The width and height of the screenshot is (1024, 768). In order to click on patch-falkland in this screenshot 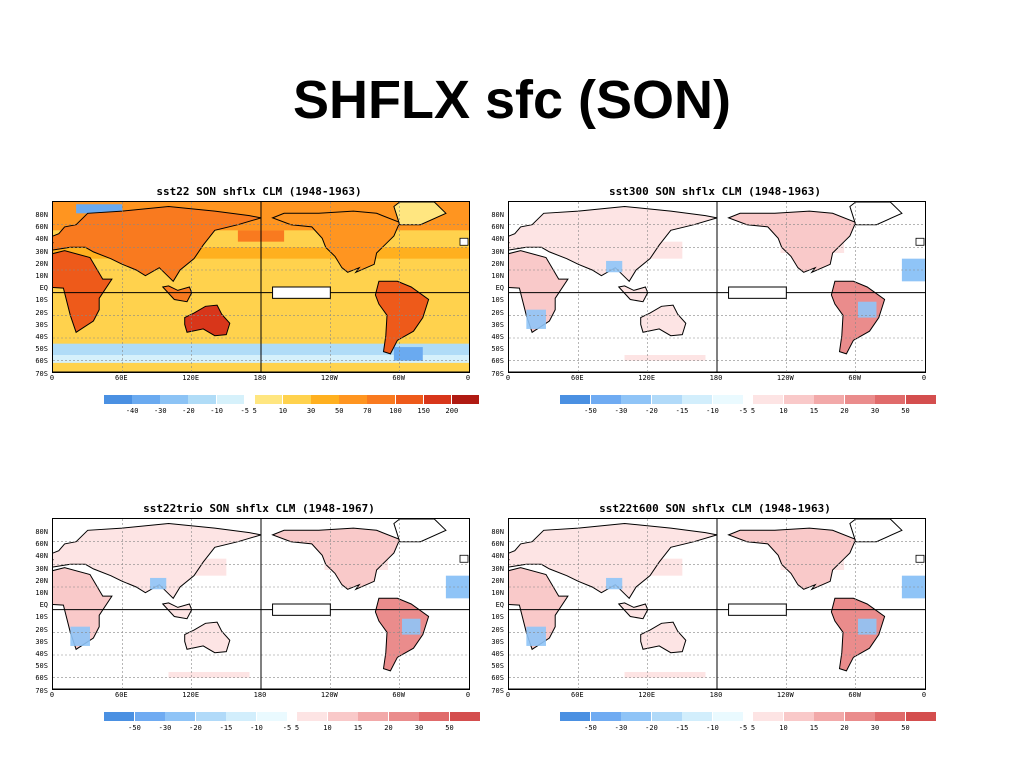, I will do `click(408, 354)`.